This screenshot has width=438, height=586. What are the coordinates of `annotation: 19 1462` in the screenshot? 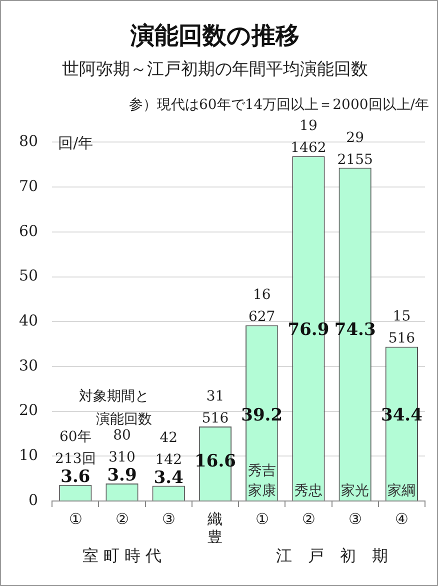 It's located at (308, 137).